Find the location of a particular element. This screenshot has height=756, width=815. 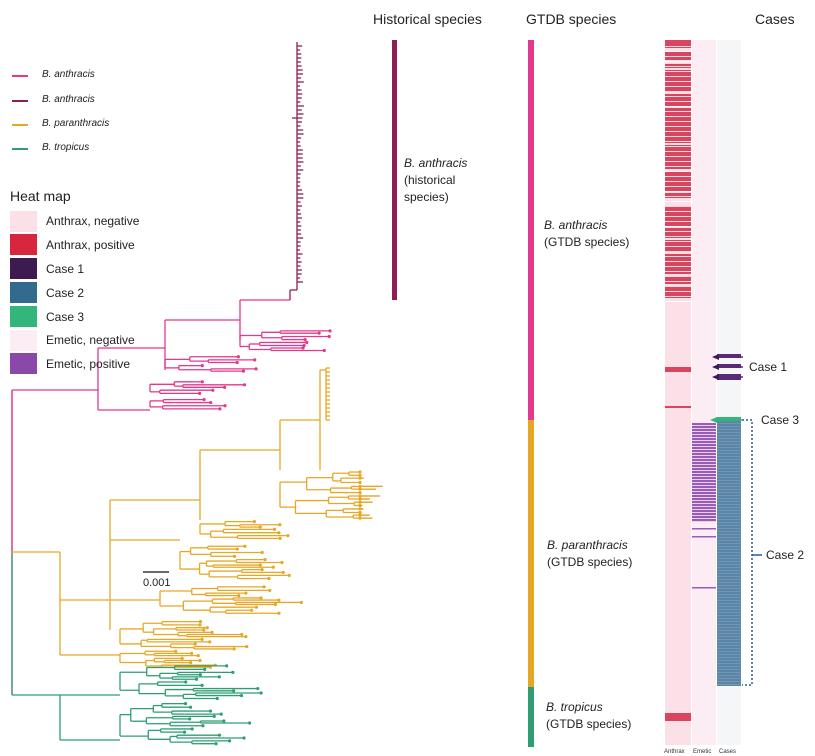

legend-line-anthracis-pink is located at coordinates (20, 76).